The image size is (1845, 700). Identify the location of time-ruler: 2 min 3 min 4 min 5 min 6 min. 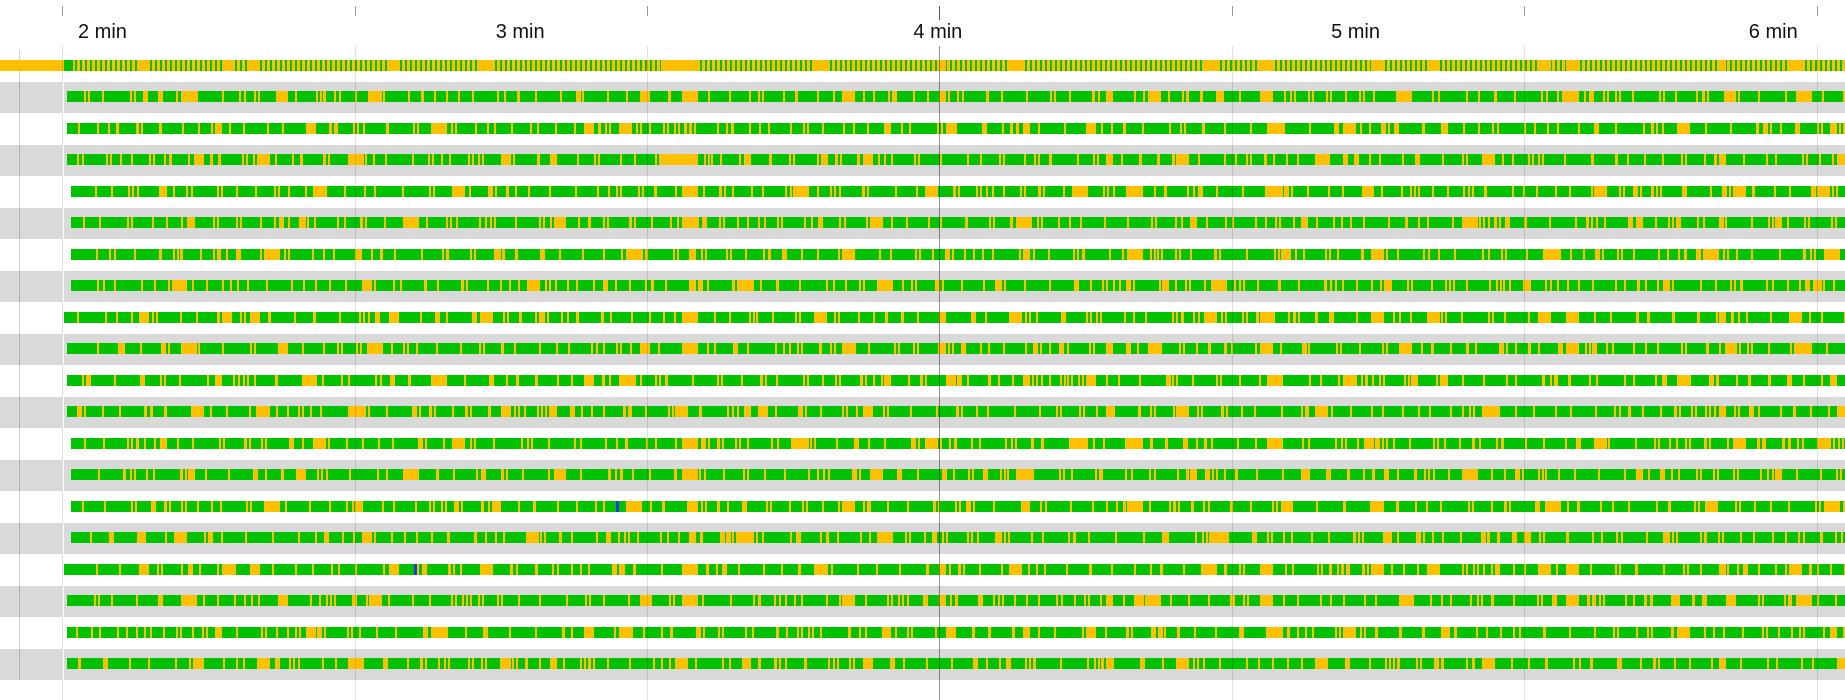
(922, 23).